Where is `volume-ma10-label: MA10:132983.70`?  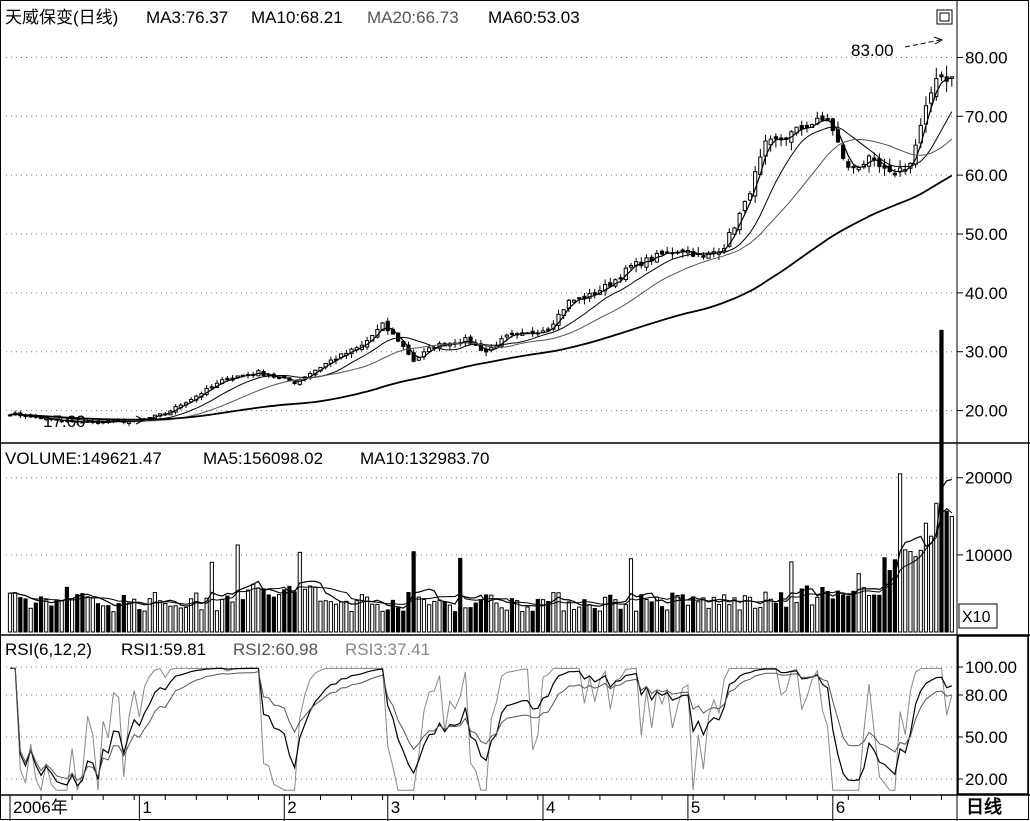 volume-ma10-label: MA10:132983.70 is located at coordinates (425, 458).